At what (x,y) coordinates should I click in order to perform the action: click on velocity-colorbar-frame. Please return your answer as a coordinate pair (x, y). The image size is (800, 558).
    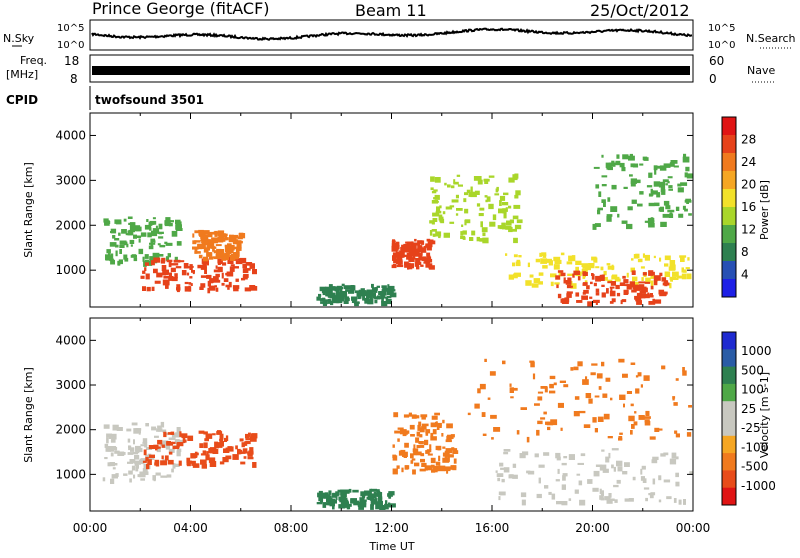
    Looking at the image, I should click on (729, 418).